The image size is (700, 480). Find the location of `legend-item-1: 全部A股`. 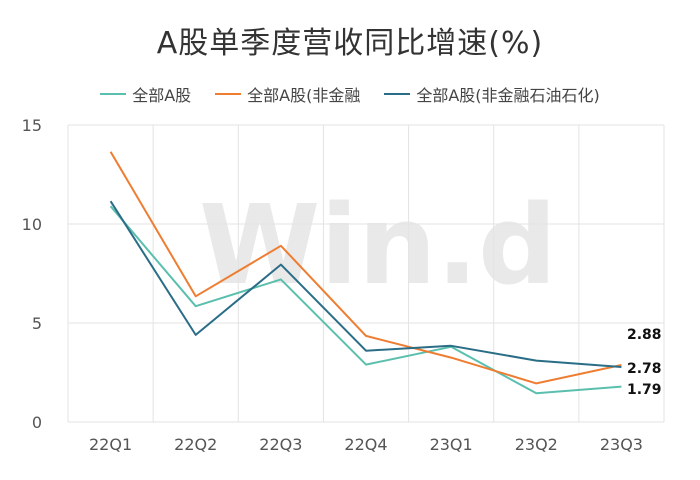

legend-item-1: 全部A股 is located at coordinates (145, 94).